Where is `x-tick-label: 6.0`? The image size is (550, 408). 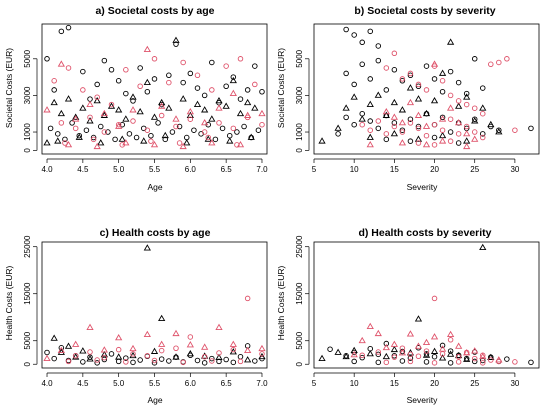
x-tick-label: 6.0 is located at coordinates (191, 383).